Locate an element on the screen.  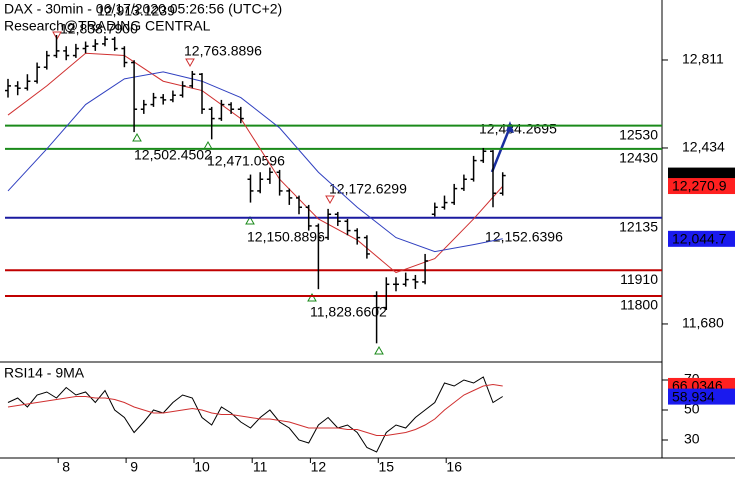
last-value-label: 12,044.7 is located at coordinates (699, 239).